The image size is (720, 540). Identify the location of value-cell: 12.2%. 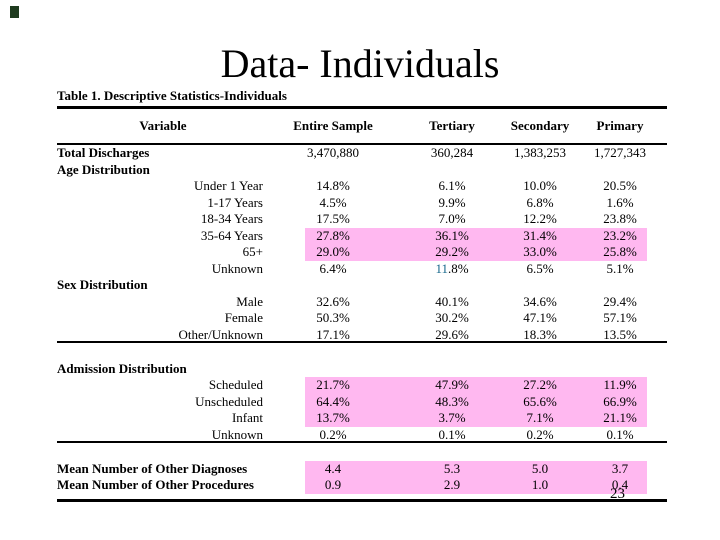
(540, 218).